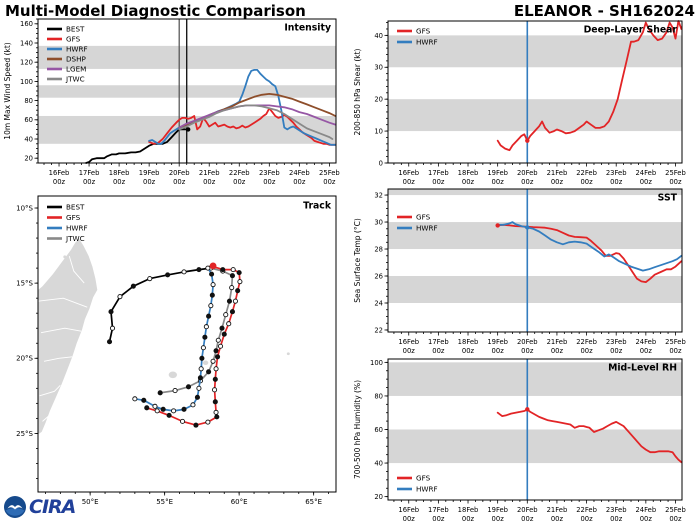 The width and height of the screenshot is (700, 525). Describe the element at coordinates (535, 91) in the screenshot. I see `shear-plot` at that location.